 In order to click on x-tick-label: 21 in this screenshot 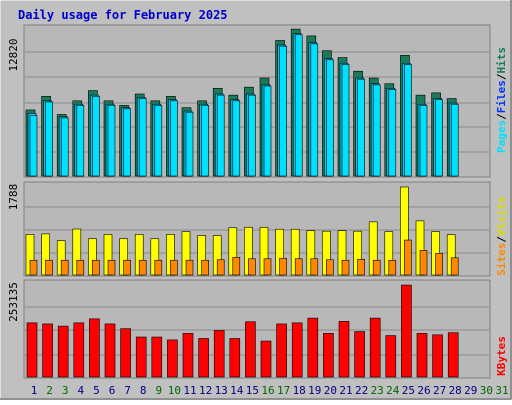, I will do `click(345, 390)`.